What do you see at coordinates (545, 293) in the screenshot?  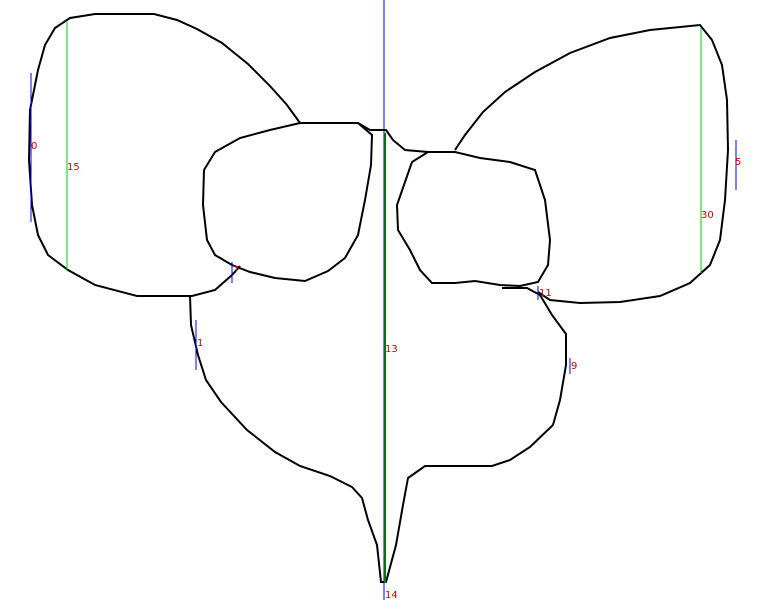 I see `label-11: 11` at bounding box center [545, 293].